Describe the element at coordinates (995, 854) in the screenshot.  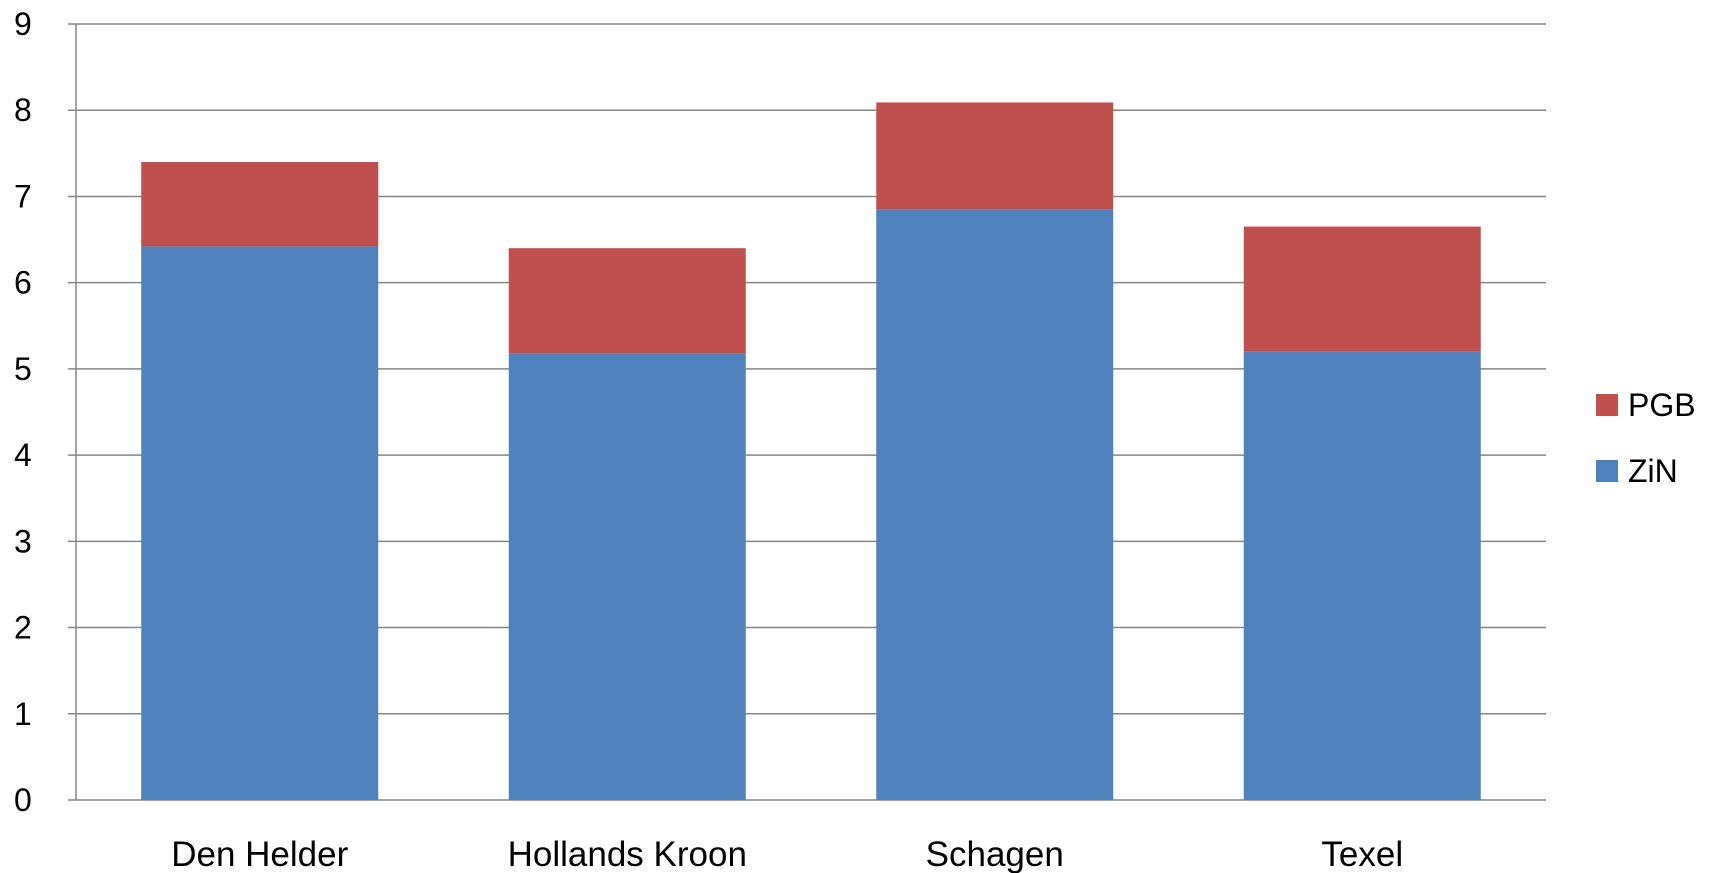
I see `x-category-label: Schagen` at that location.